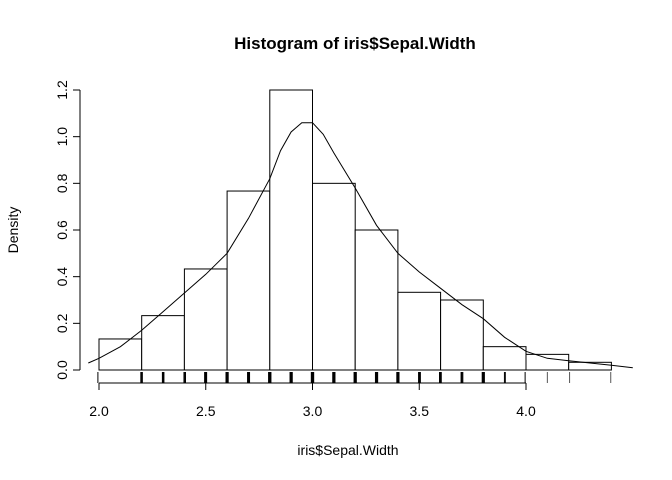 The height and width of the screenshot is (480, 672). Describe the element at coordinates (420, 411) in the screenshot. I see `x-tick-label: 3.5` at that location.